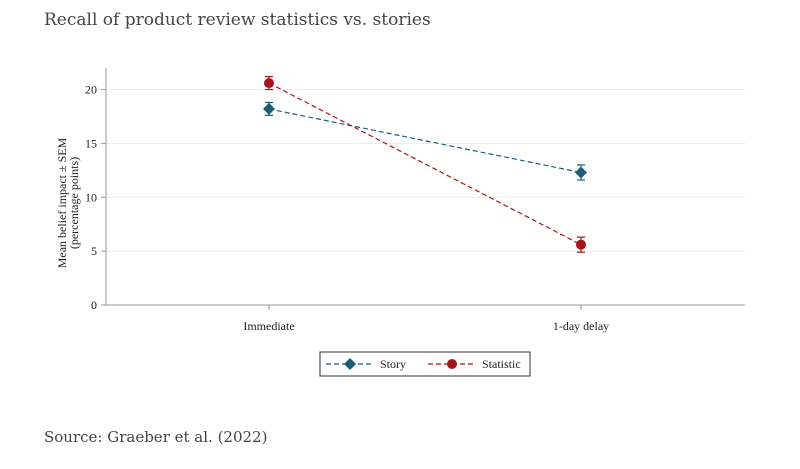 The width and height of the screenshot is (800, 469). What do you see at coordinates (94, 251) in the screenshot?
I see `y-tick-label-5: 5` at bounding box center [94, 251].